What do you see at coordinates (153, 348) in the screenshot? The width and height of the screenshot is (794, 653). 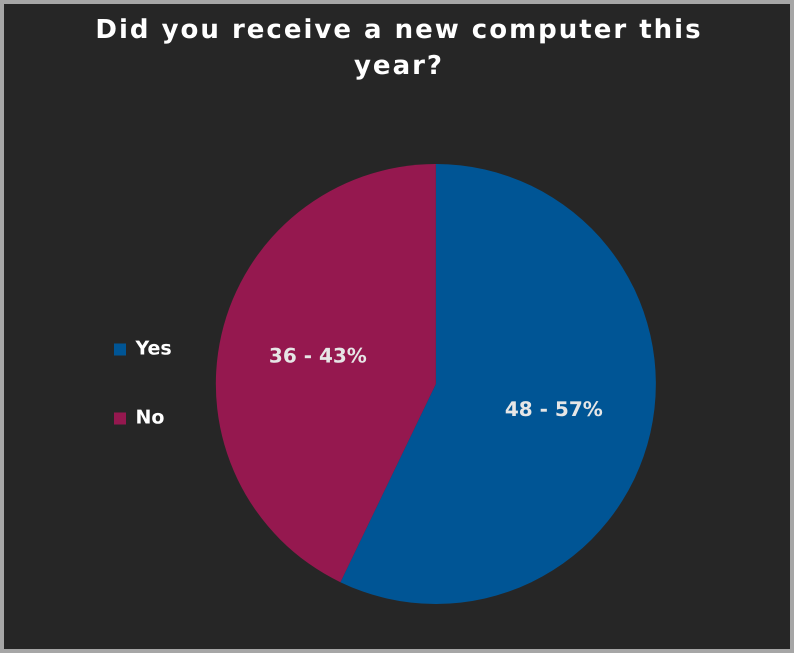 I see `legend-label: Yes` at bounding box center [153, 348].